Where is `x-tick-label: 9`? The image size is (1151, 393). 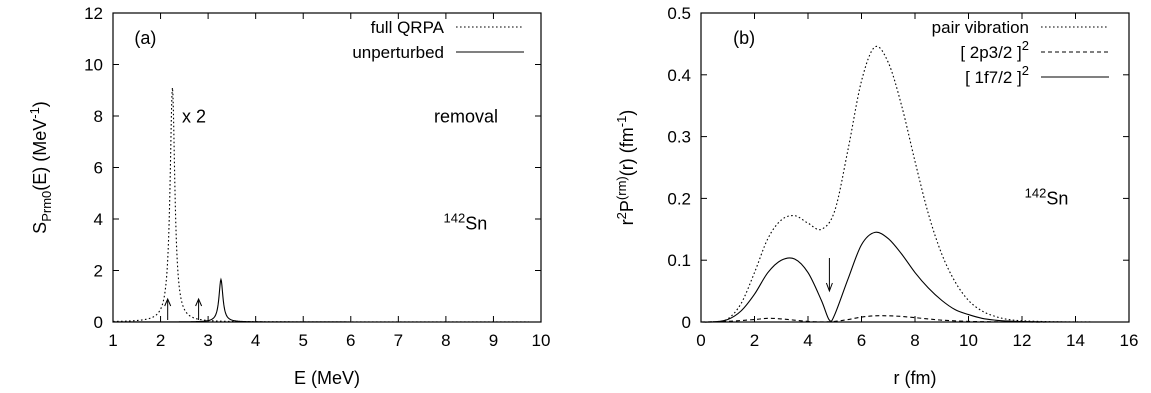 x-tick-label: 9 is located at coordinates (493, 340).